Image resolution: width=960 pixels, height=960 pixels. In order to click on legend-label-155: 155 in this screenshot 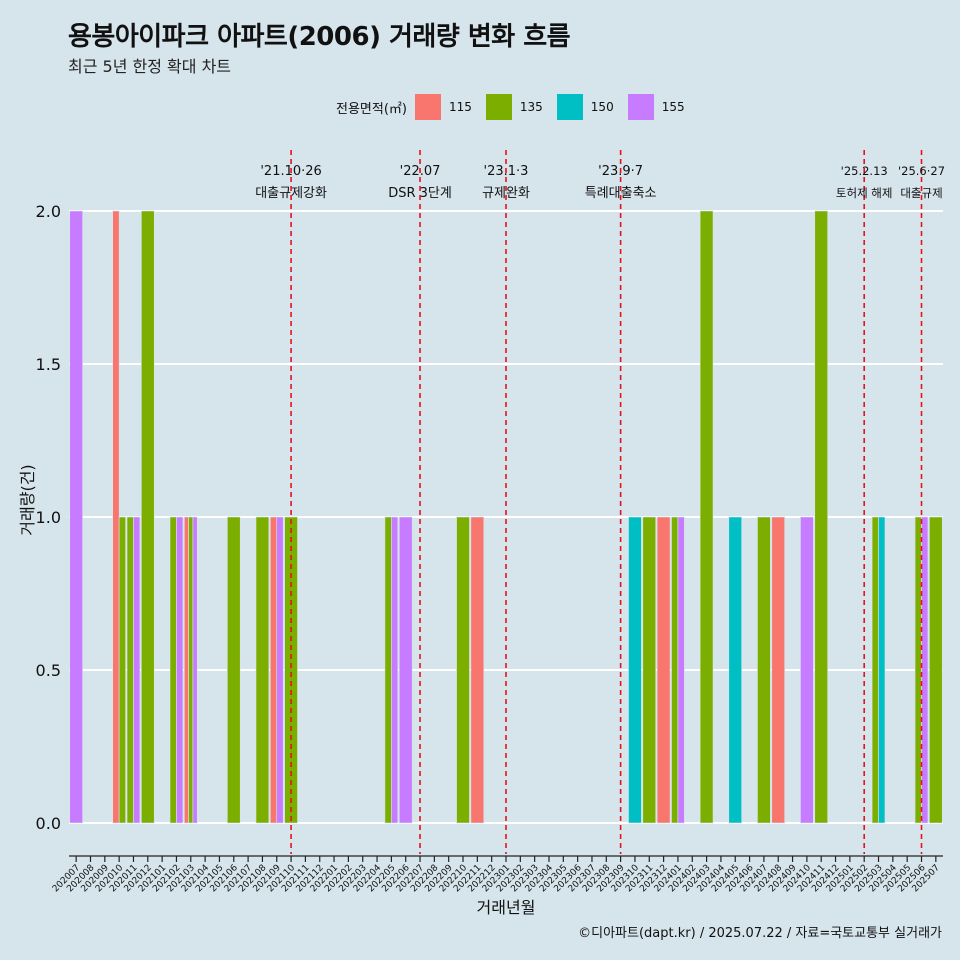, I will do `click(673, 107)`.